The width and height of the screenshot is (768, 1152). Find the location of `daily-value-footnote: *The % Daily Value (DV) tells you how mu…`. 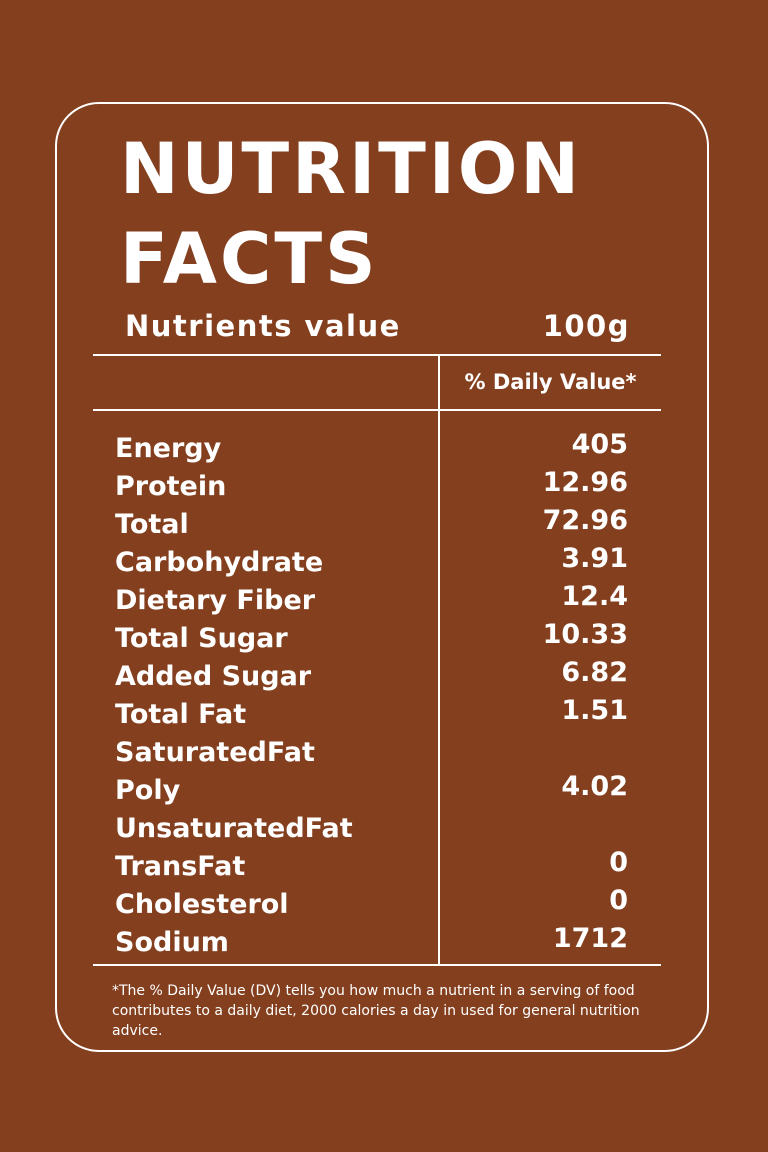

daily-value-footnote: *The % Daily Value (DV) tells you how mu… is located at coordinates (376, 1011).